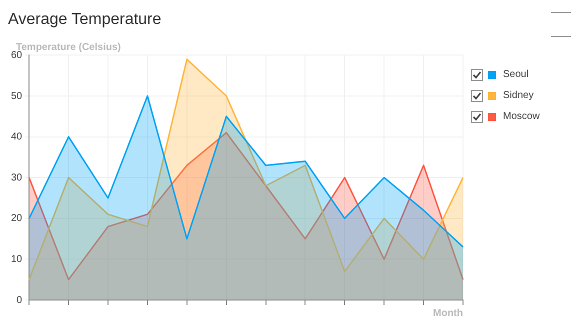 The height and width of the screenshot is (333, 583). I want to click on legend-label: Moscow, so click(521, 116).